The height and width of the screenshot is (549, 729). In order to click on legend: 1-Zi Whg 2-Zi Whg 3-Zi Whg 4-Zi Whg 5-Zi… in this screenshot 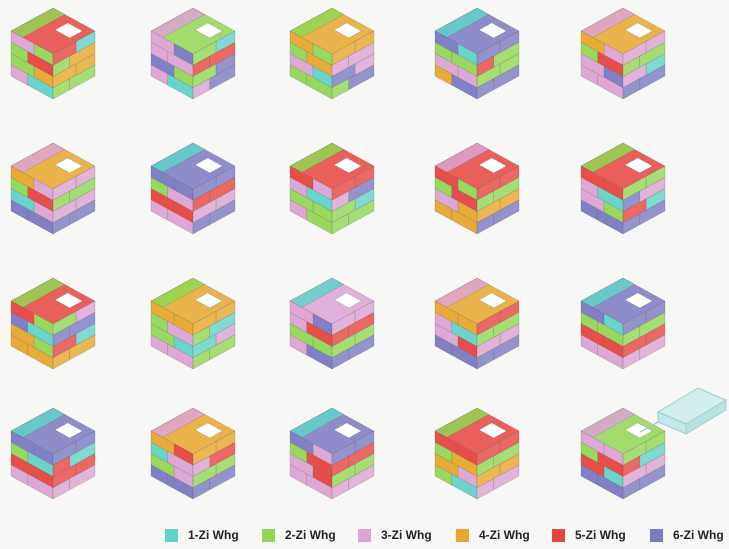, I will do `click(364, 536)`.